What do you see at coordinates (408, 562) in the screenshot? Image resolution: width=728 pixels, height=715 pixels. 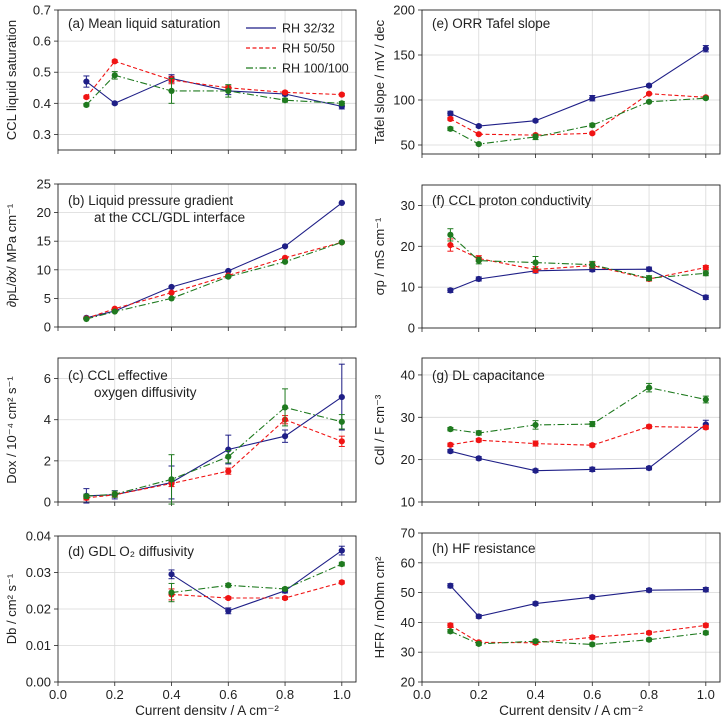 I see `y-tick-label: 60` at bounding box center [408, 562].